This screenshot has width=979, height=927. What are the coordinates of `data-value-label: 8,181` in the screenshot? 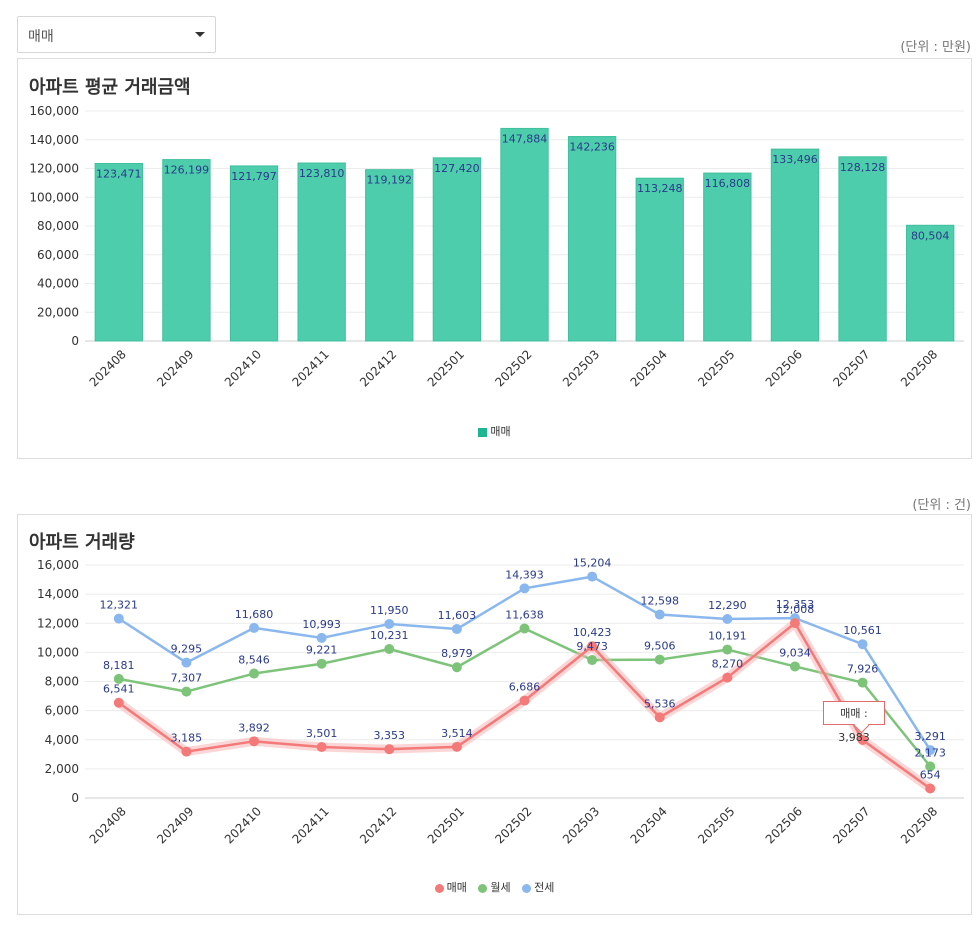 It's located at (119, 665).